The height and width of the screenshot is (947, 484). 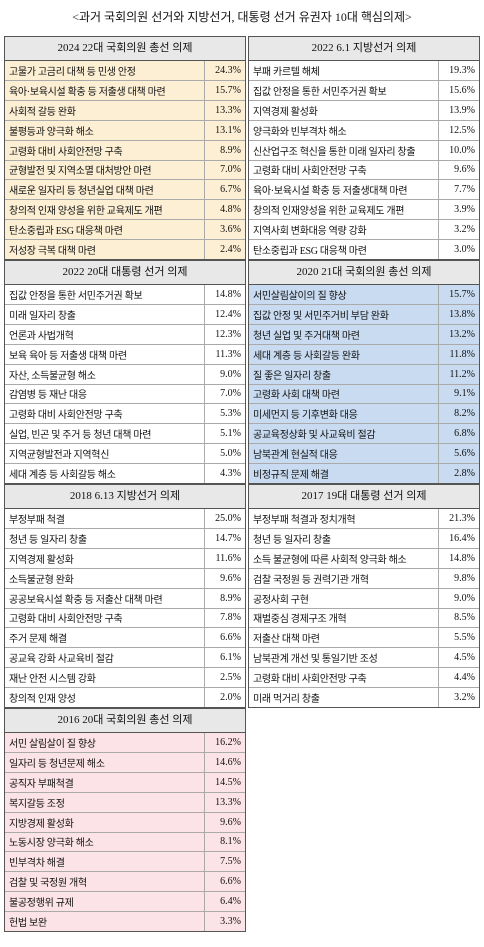 What do you see at coordinates (458, 334) in the screenshot?
I see `agenda-share: 13.2%` at bounding box center [458, 334].